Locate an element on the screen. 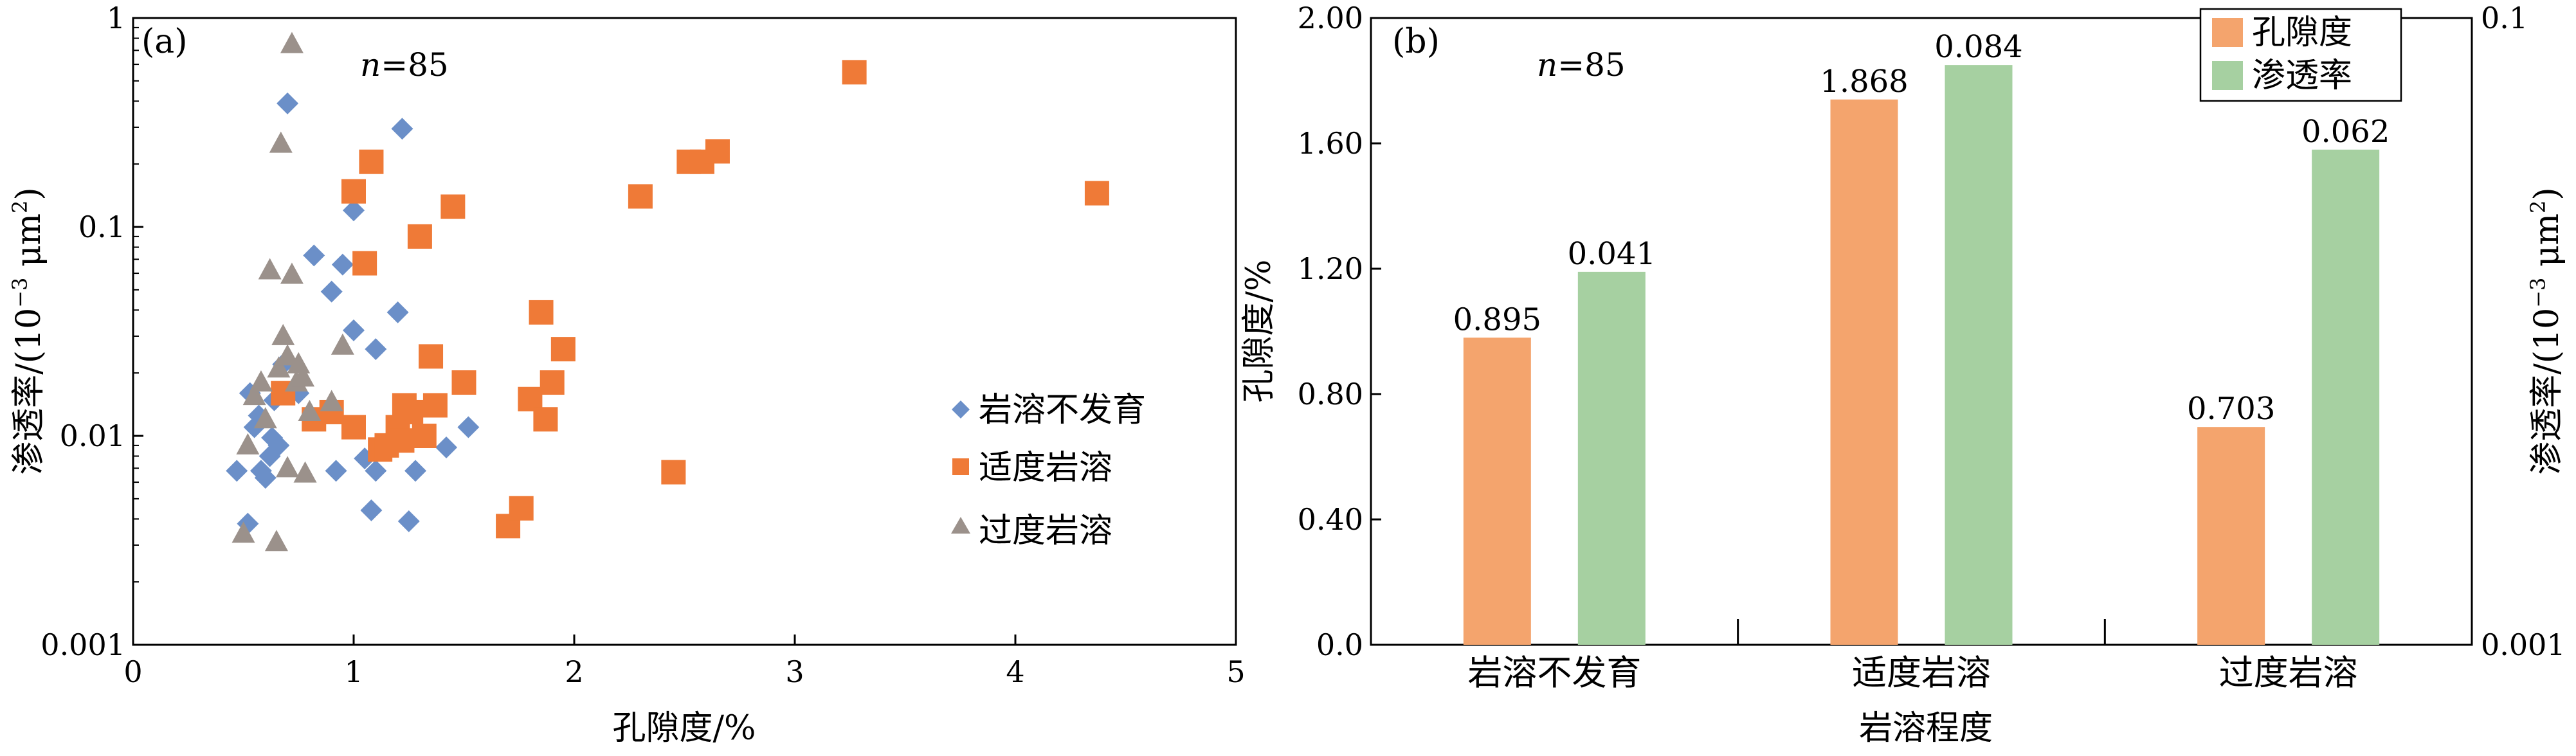  panel-a-sample-count: n=85 is located at coordinates (404, 65).